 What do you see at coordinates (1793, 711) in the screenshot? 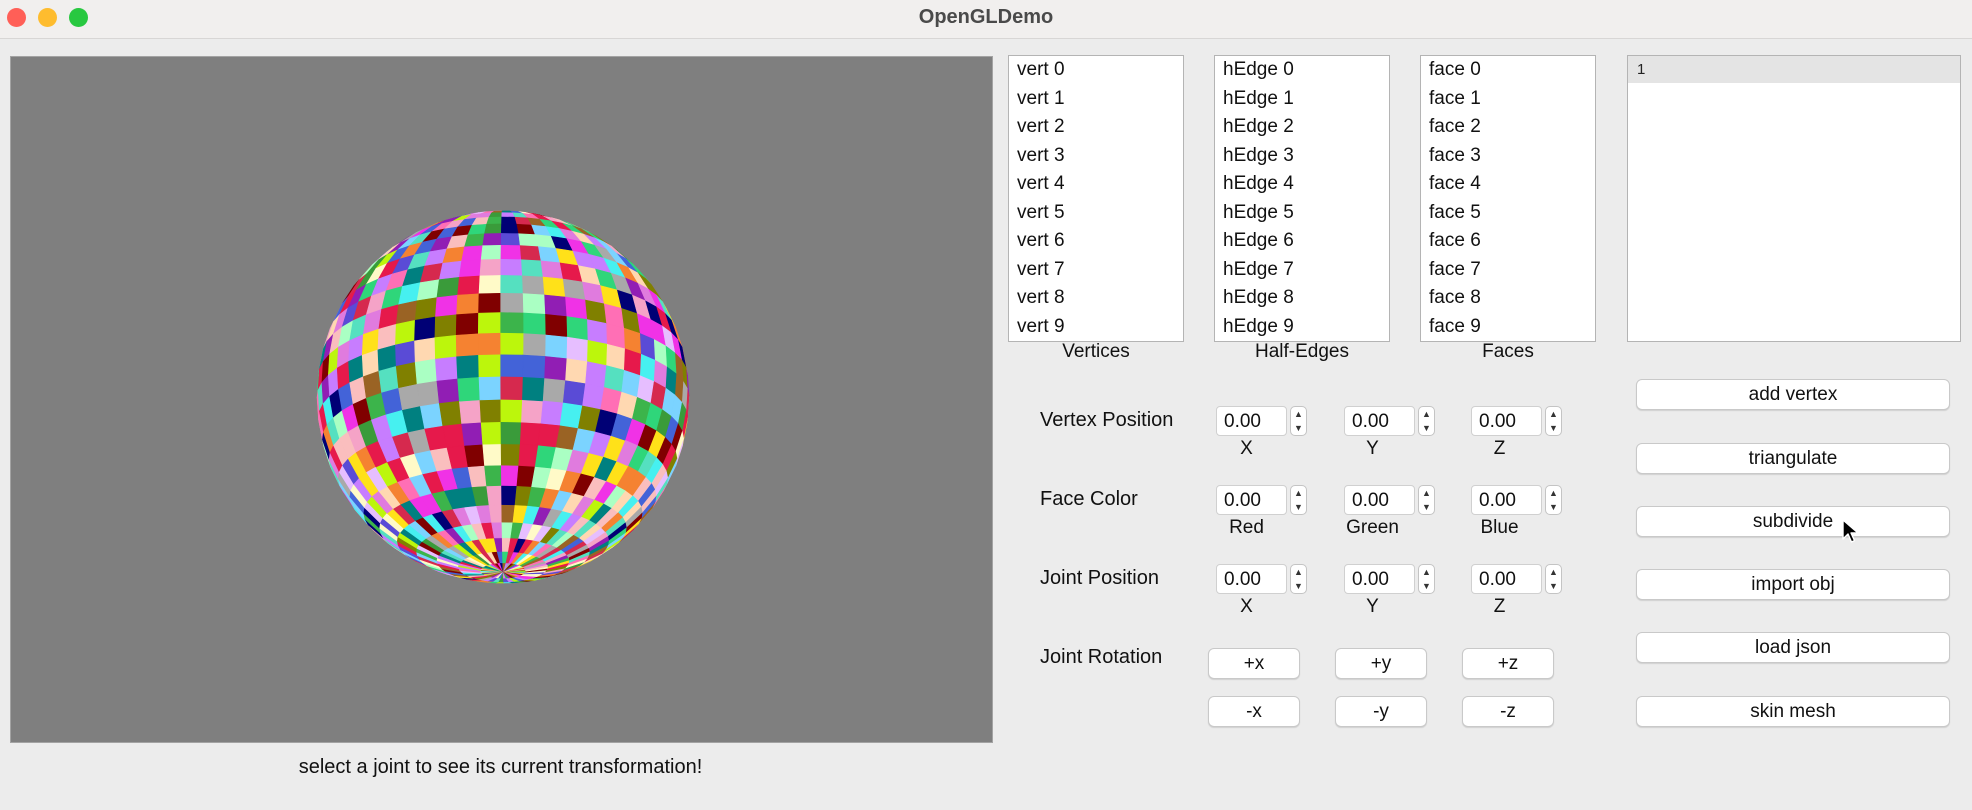
I see `skin-mesh-button: skin mesh` at bounding box center [1793, 711].